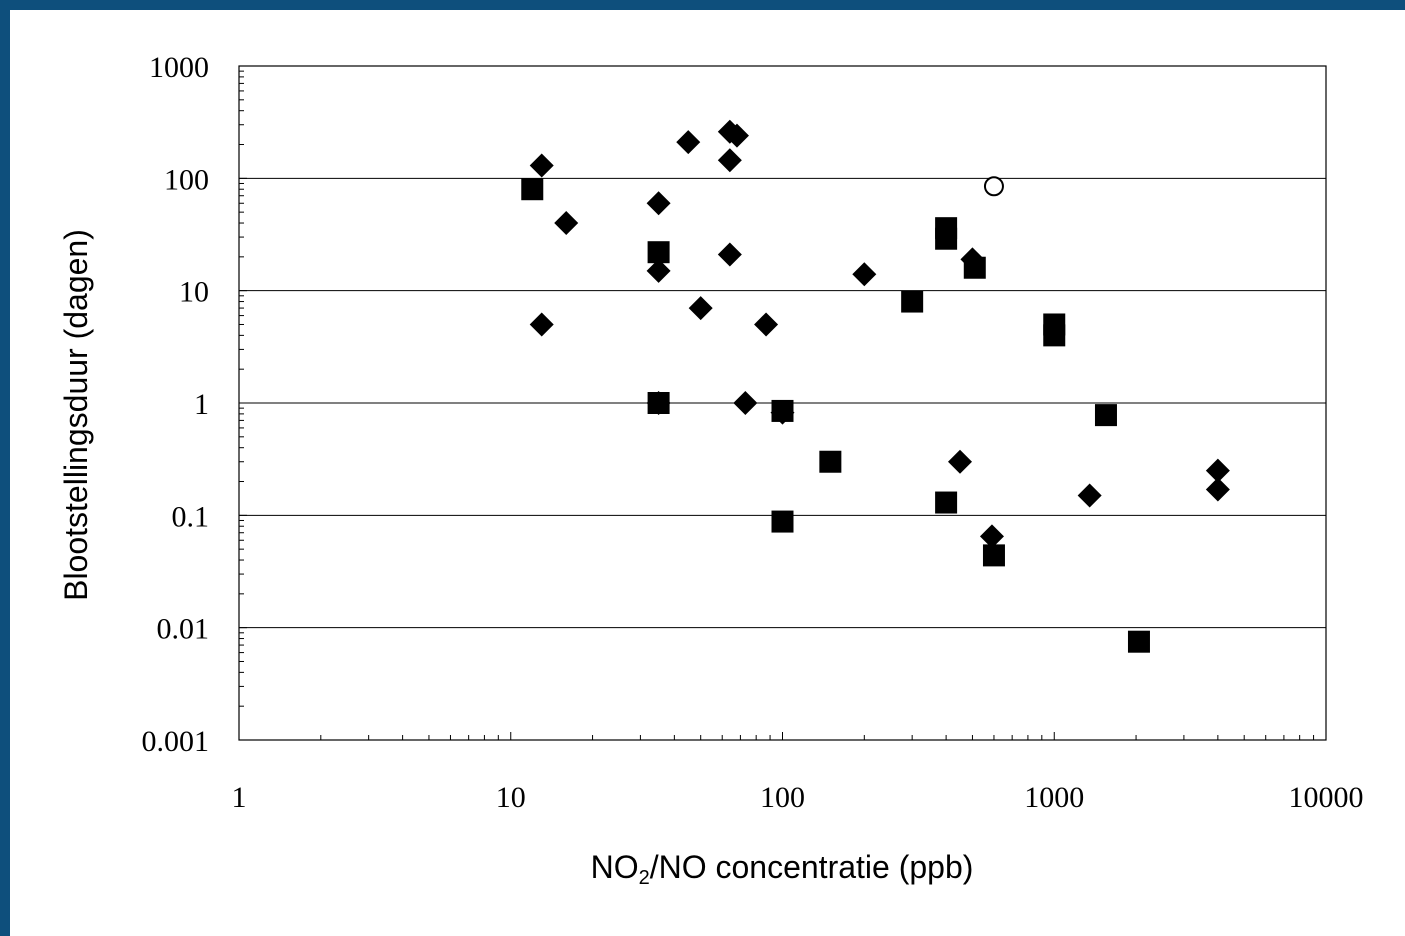 The image size is (1405, 936). Describe the element at coordinates (179, 67) in the screenshot. I see `y-tick-label: 1000` at that location.